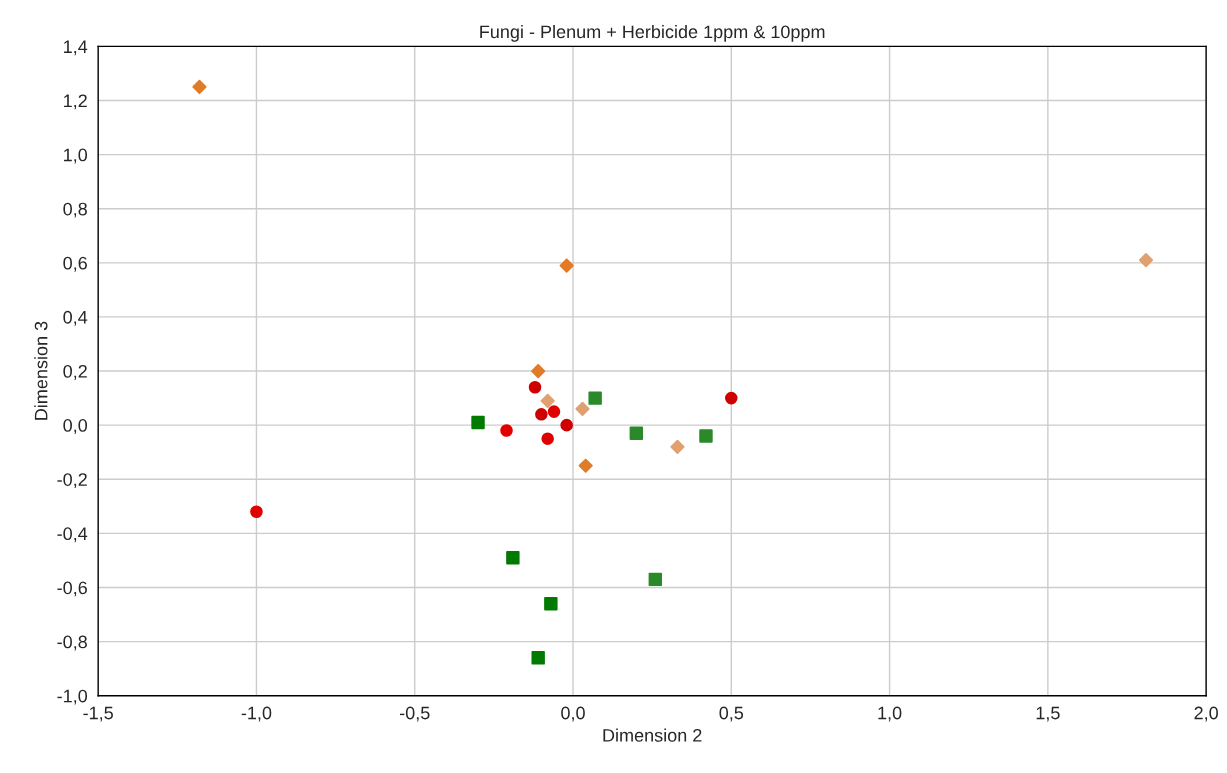 The image size is (1227, 773). What do you see at coordinates (75, 264) in the screenshot?
I see `y-tick-label: 0,6` at bounding box center [75, 264].